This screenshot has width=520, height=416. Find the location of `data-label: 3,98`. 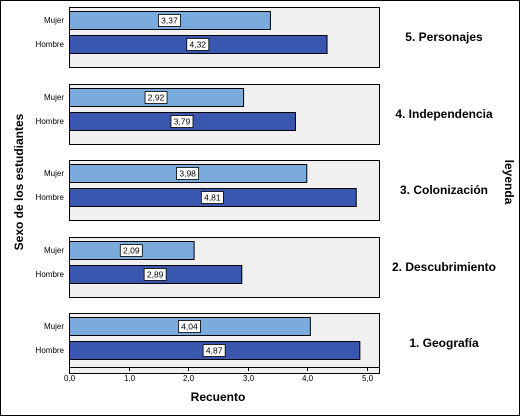

data-label: 3,98 is located at coordinates (187, 174).